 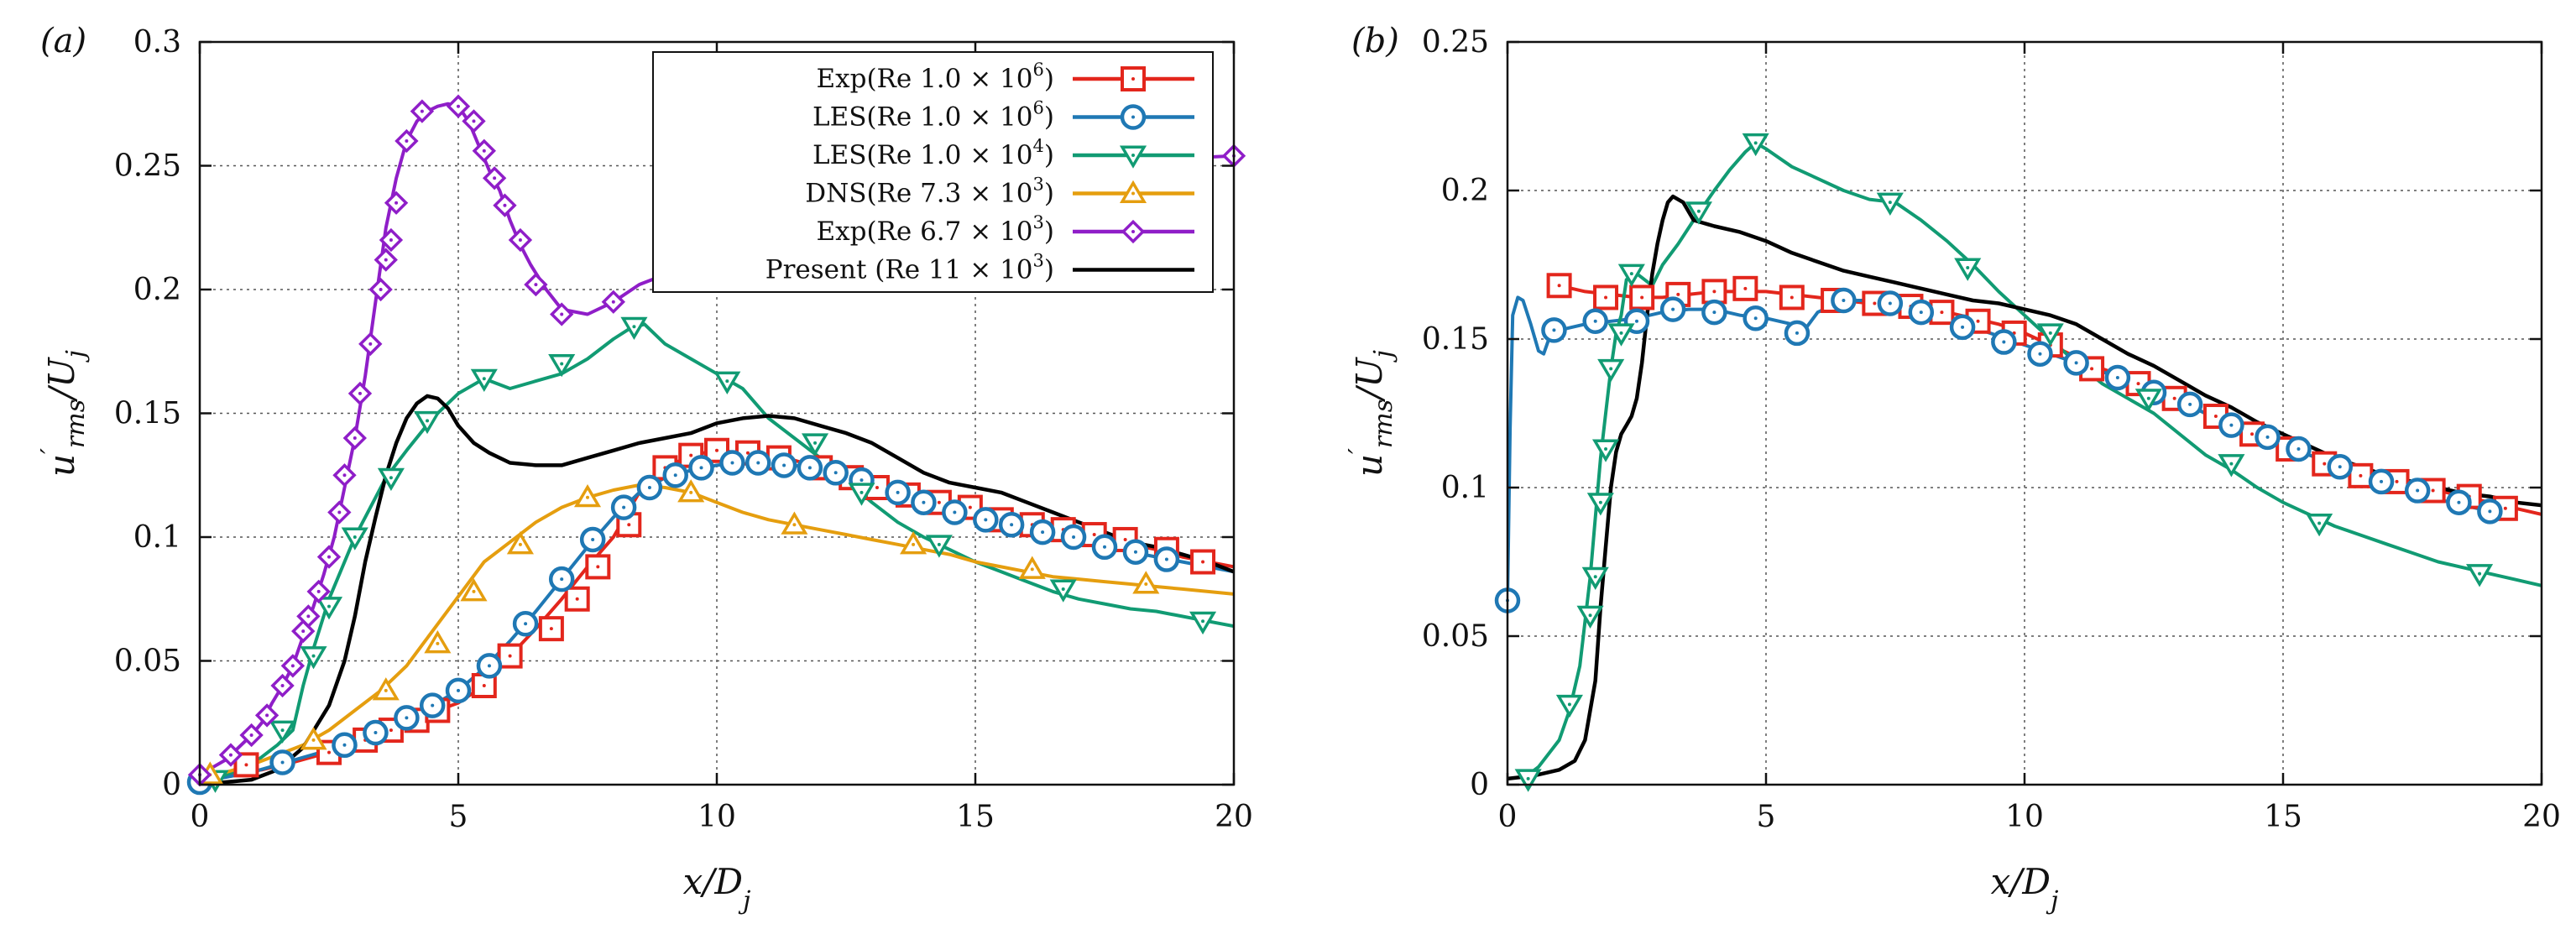 I want to click on y-tick-label: 0.25, so click(x=147, y=166).